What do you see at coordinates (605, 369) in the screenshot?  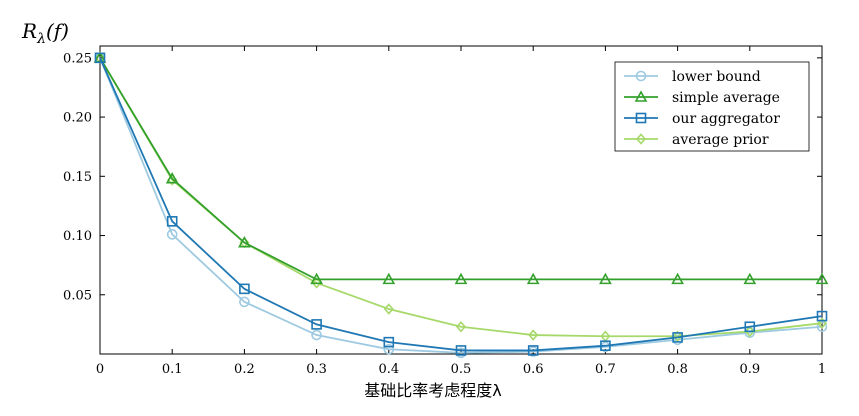 I see `x-tick-label: 0.7` at bounding box center [605, 369].